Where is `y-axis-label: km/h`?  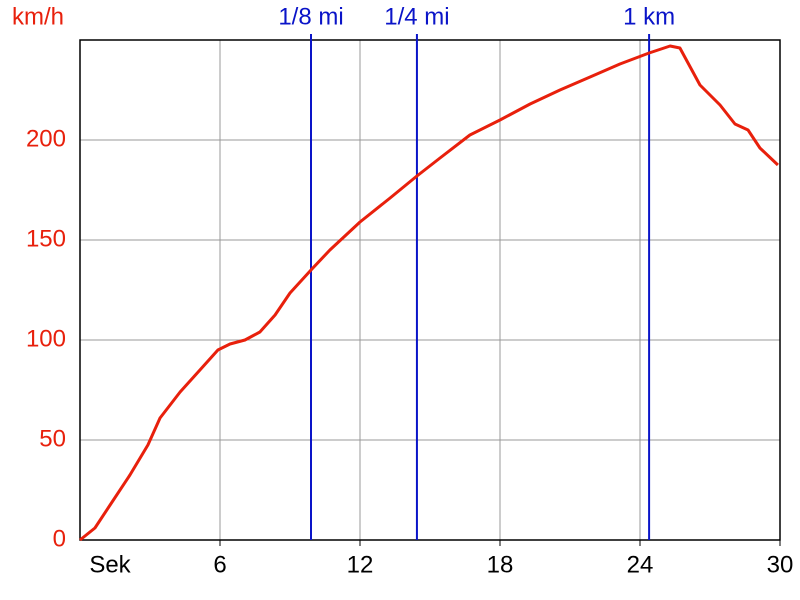 y-axis-label: km/h is located at coordinates (38, 16).